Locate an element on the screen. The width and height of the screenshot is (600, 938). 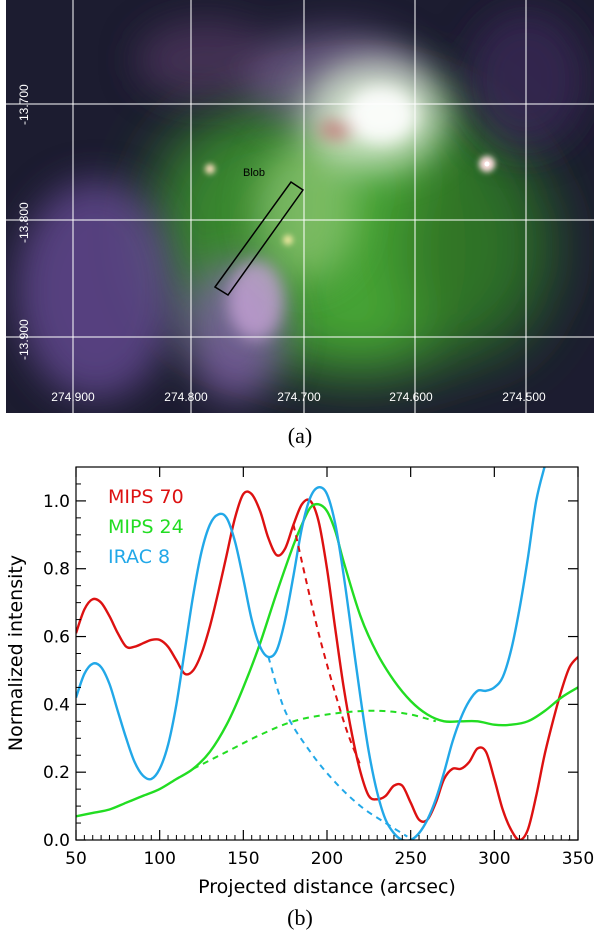
blob-box is located at coordinates (259, 238).